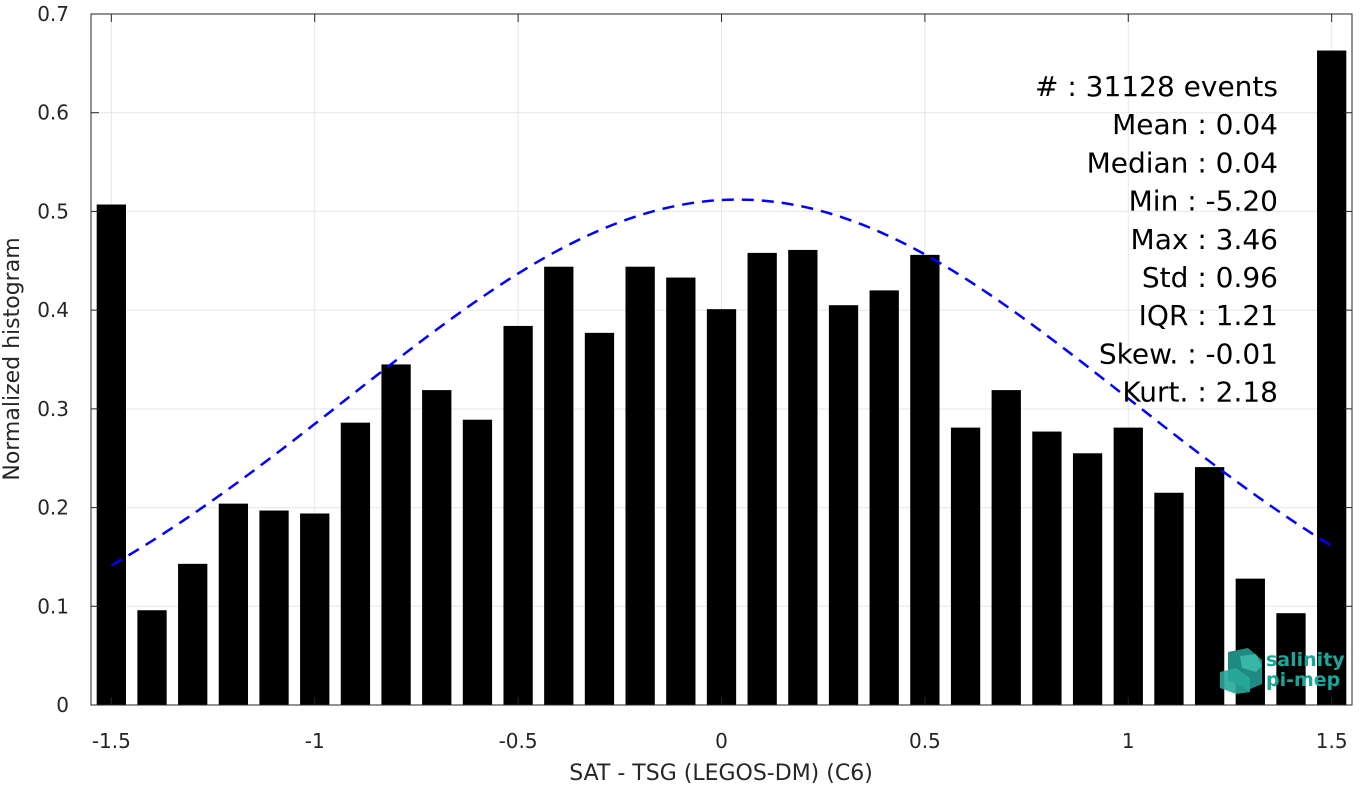 The image size is (1367, 785). What do you see at coordinates (53, 14) in the screenshot?
I see `y-tick-label: 0.7` at bounding box center [53, 14].